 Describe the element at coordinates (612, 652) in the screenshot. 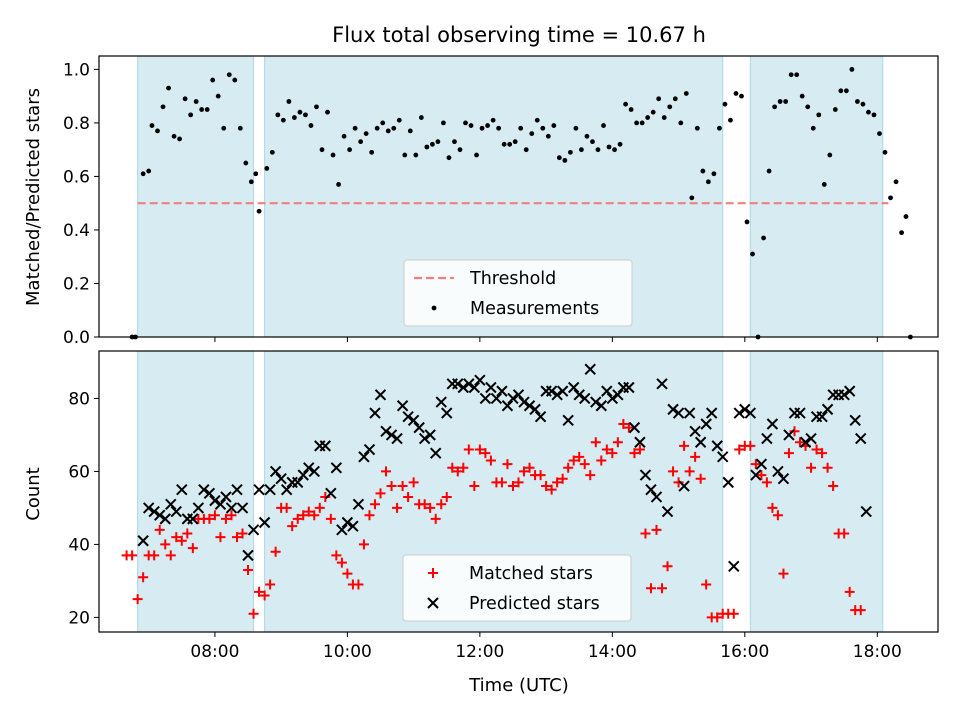

I see `x-tick-label: 14:00` at that location.